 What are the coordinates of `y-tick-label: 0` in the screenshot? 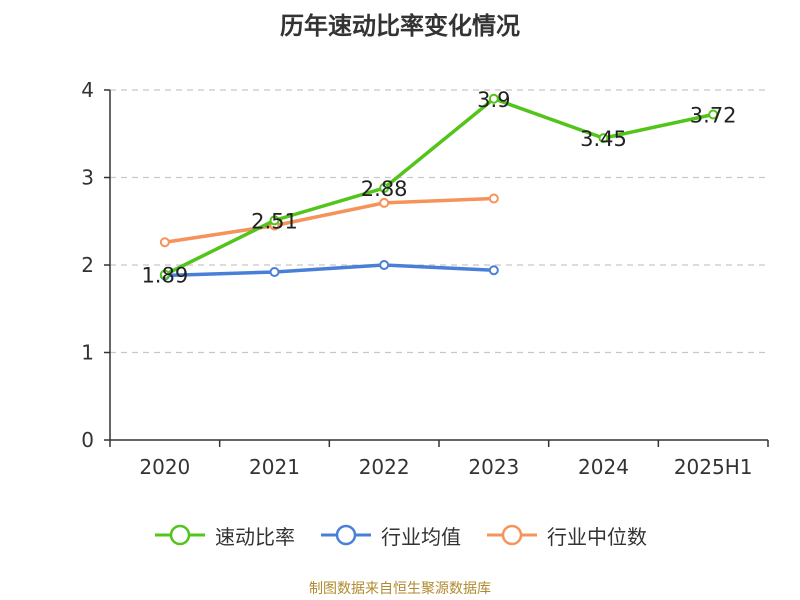 It's located at (87, 440).